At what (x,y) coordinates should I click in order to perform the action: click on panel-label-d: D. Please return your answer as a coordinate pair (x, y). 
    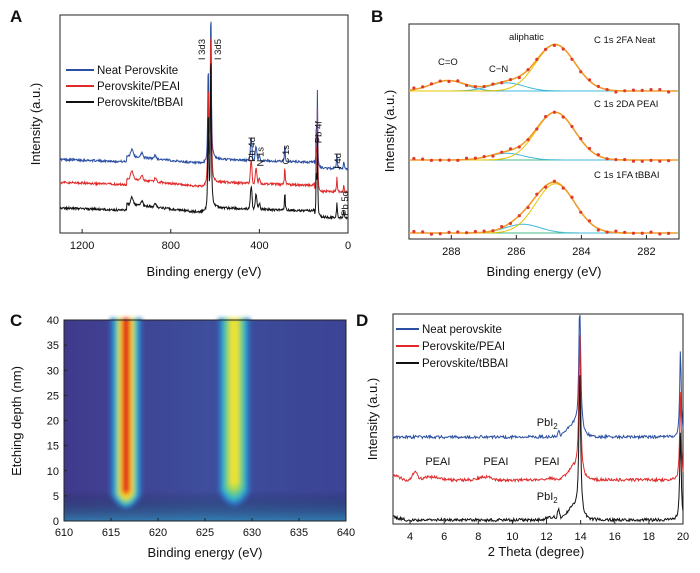
    Looking at the image, I should click on (362, 320).